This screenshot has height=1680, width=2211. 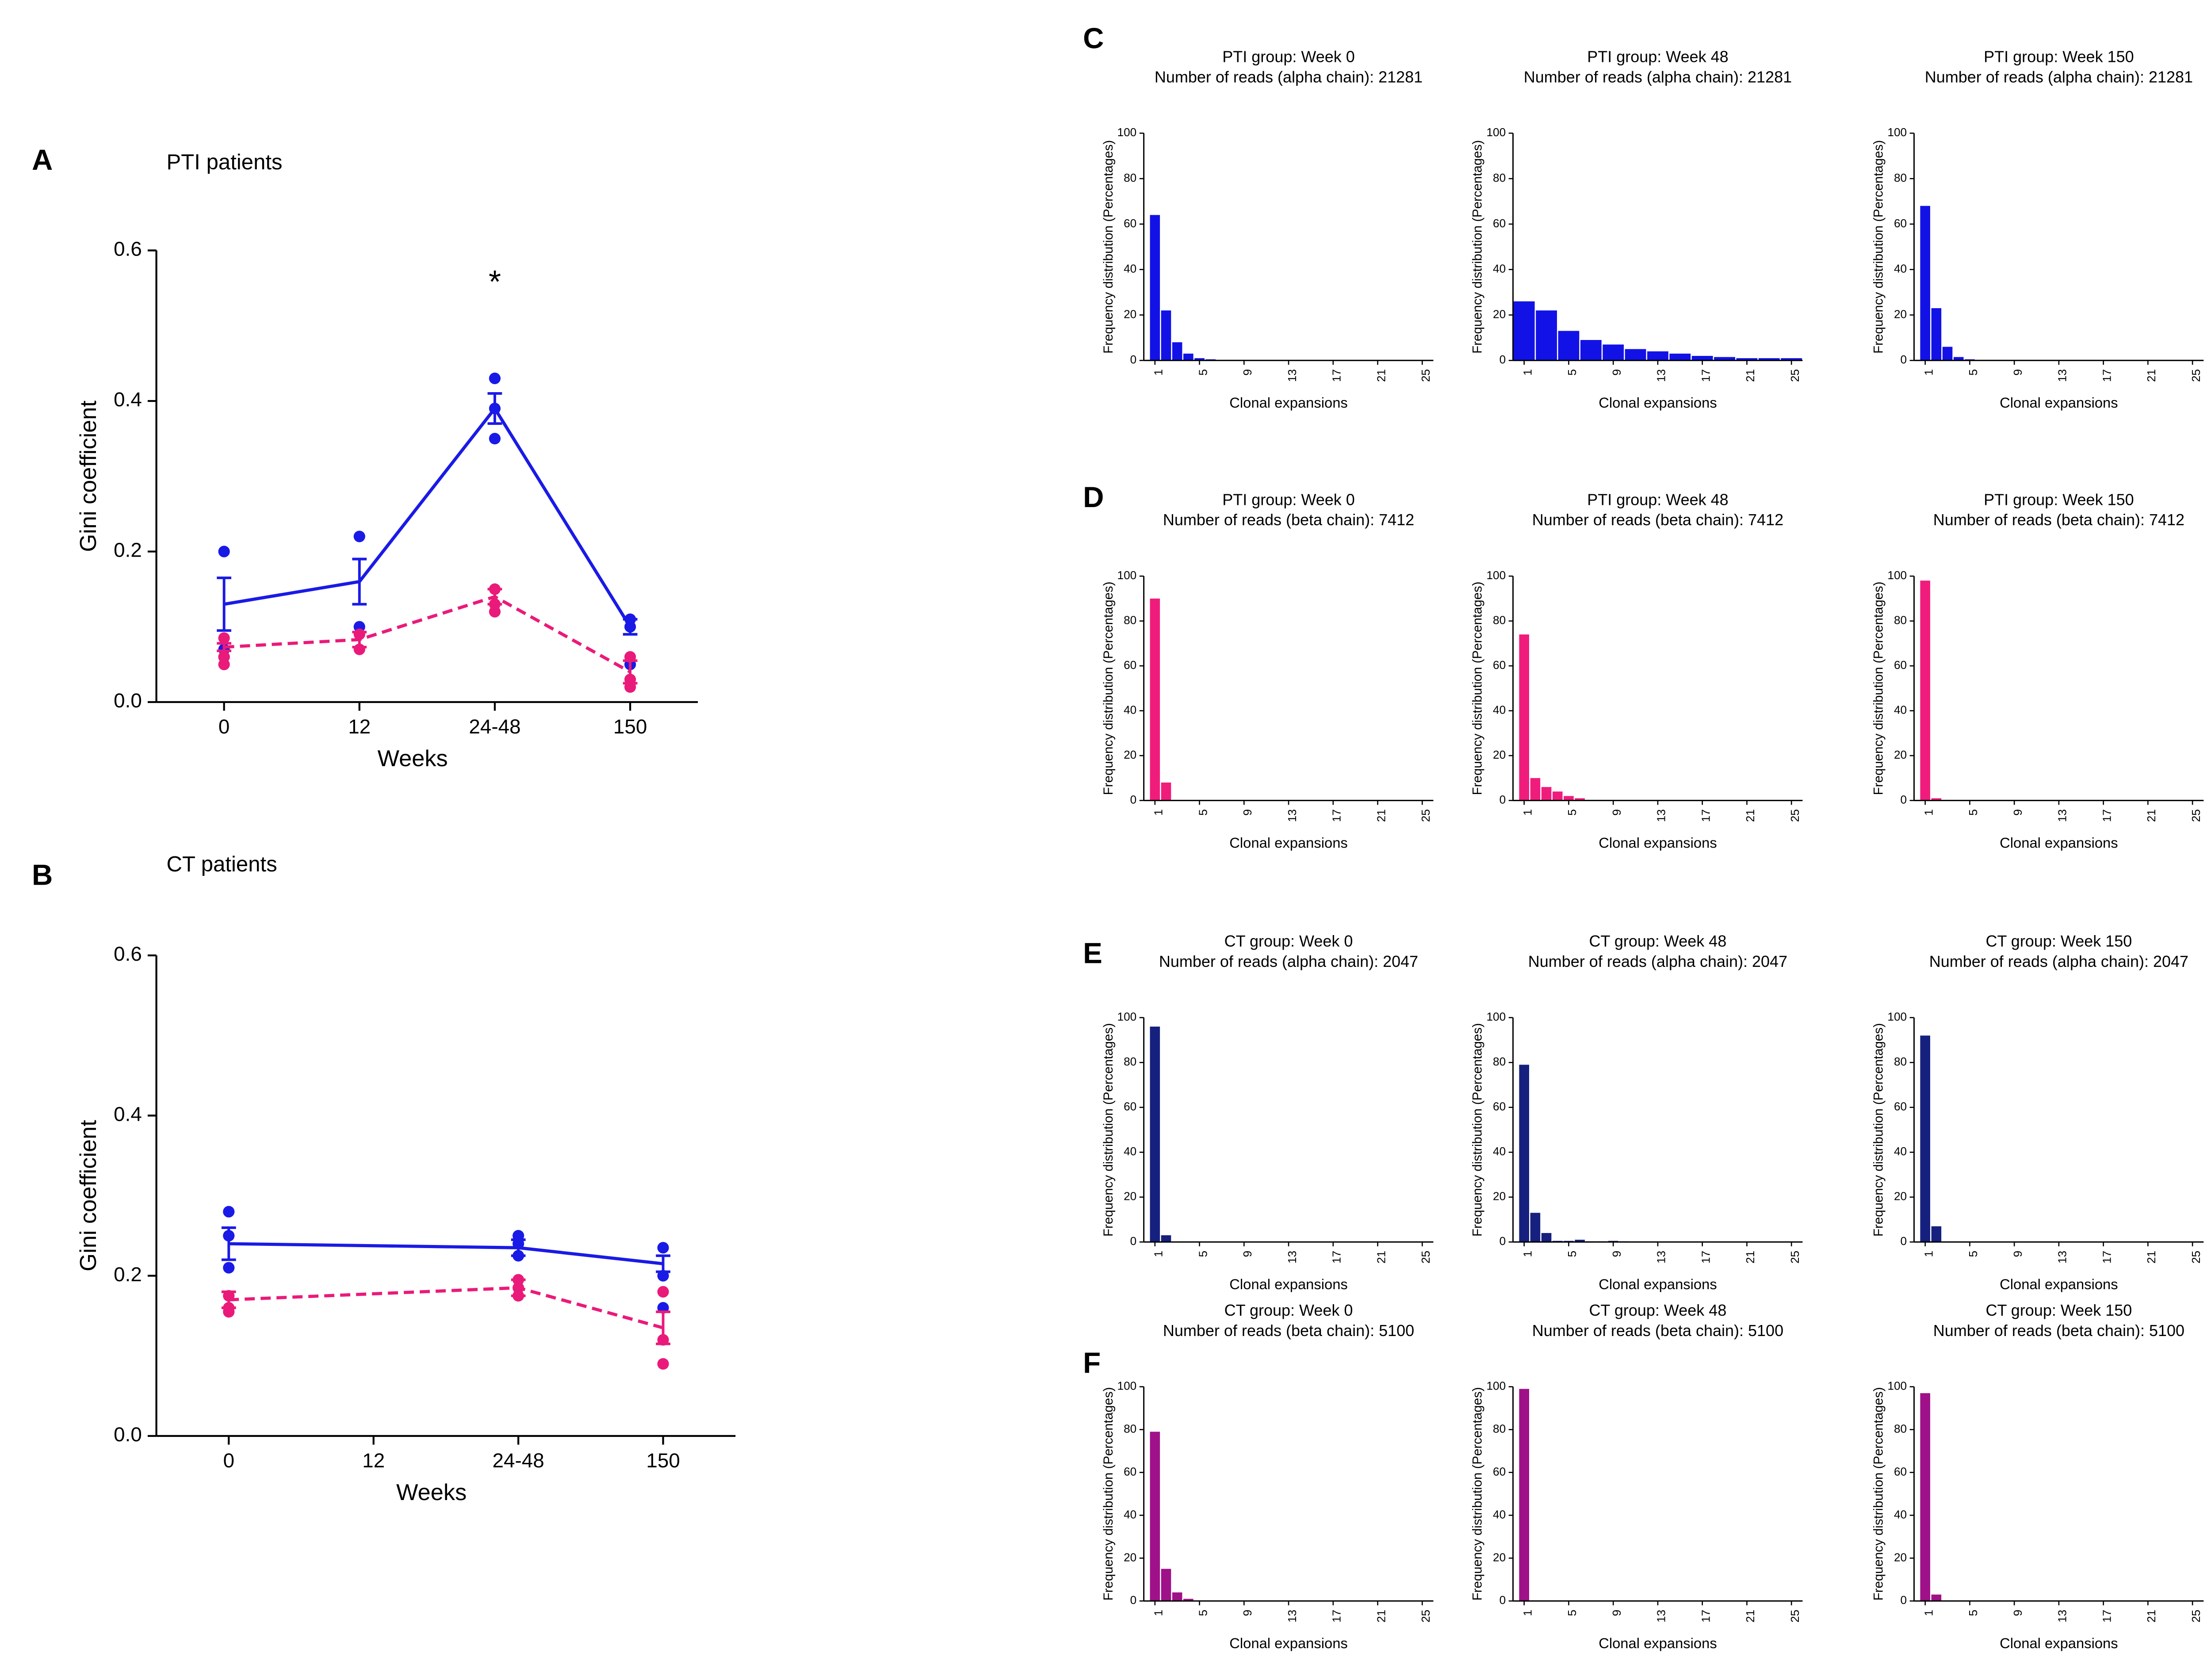 What do you see at coordinates (1657, 961) in the screenshot?
I see `chart-subtitle: Number of reads (alpha chain): 2047` at bounding box center [1657, 961].